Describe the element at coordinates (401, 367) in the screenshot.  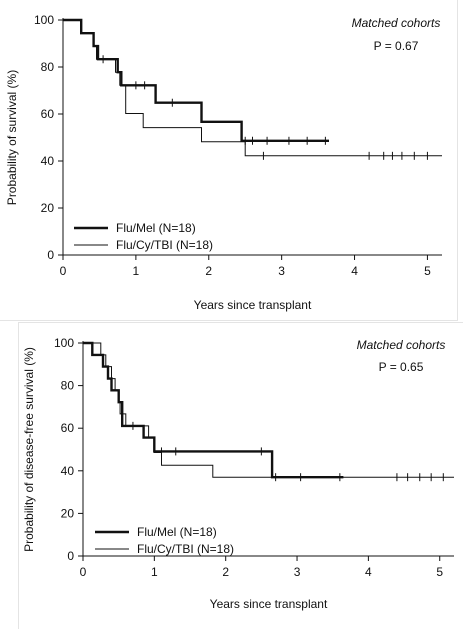
I see `p-value-annotation: P = 0.65` at that location.